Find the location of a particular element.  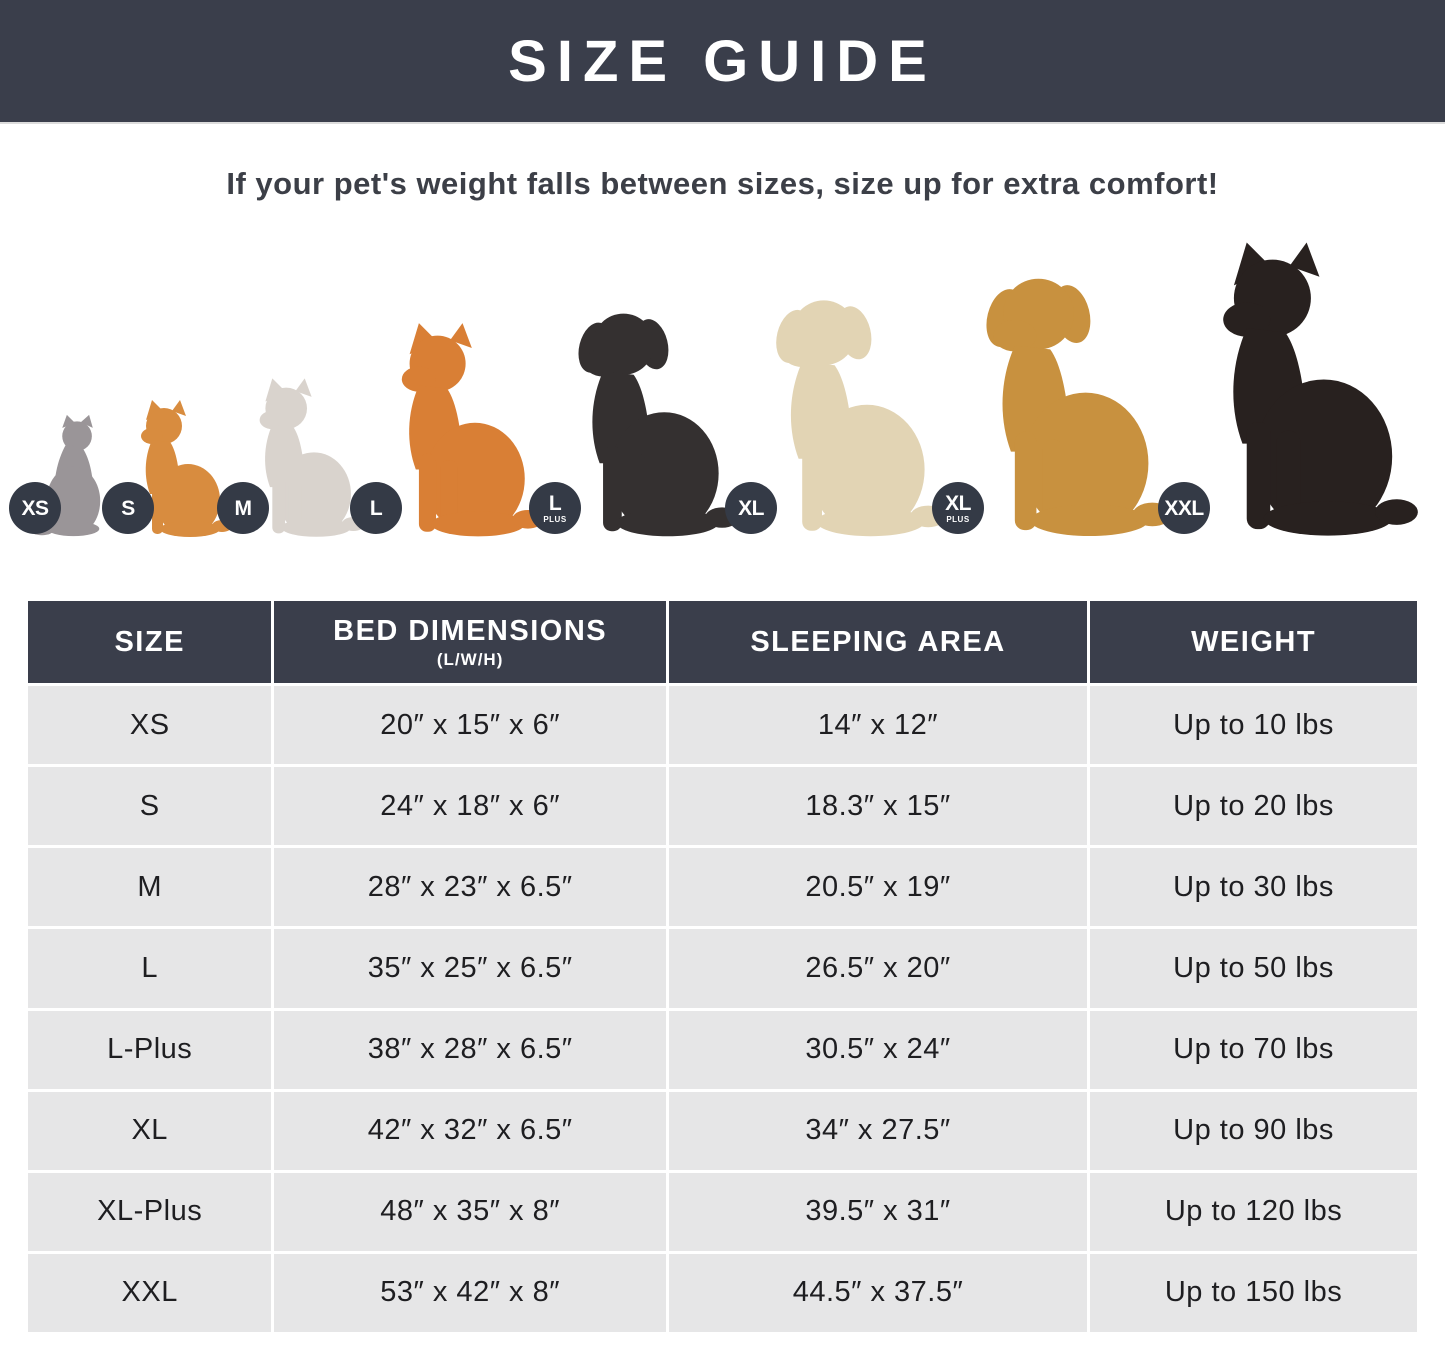

cell-sleeping-area: 44.5″ x 37.5″ is located at coordinates (878, 1292).